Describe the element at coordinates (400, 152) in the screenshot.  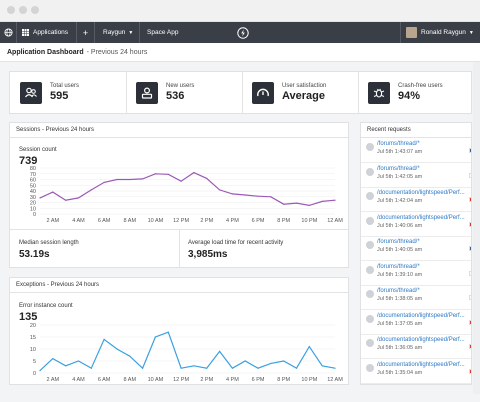
I see `request-time: Jul 5th 1:43:07 am` at that location.